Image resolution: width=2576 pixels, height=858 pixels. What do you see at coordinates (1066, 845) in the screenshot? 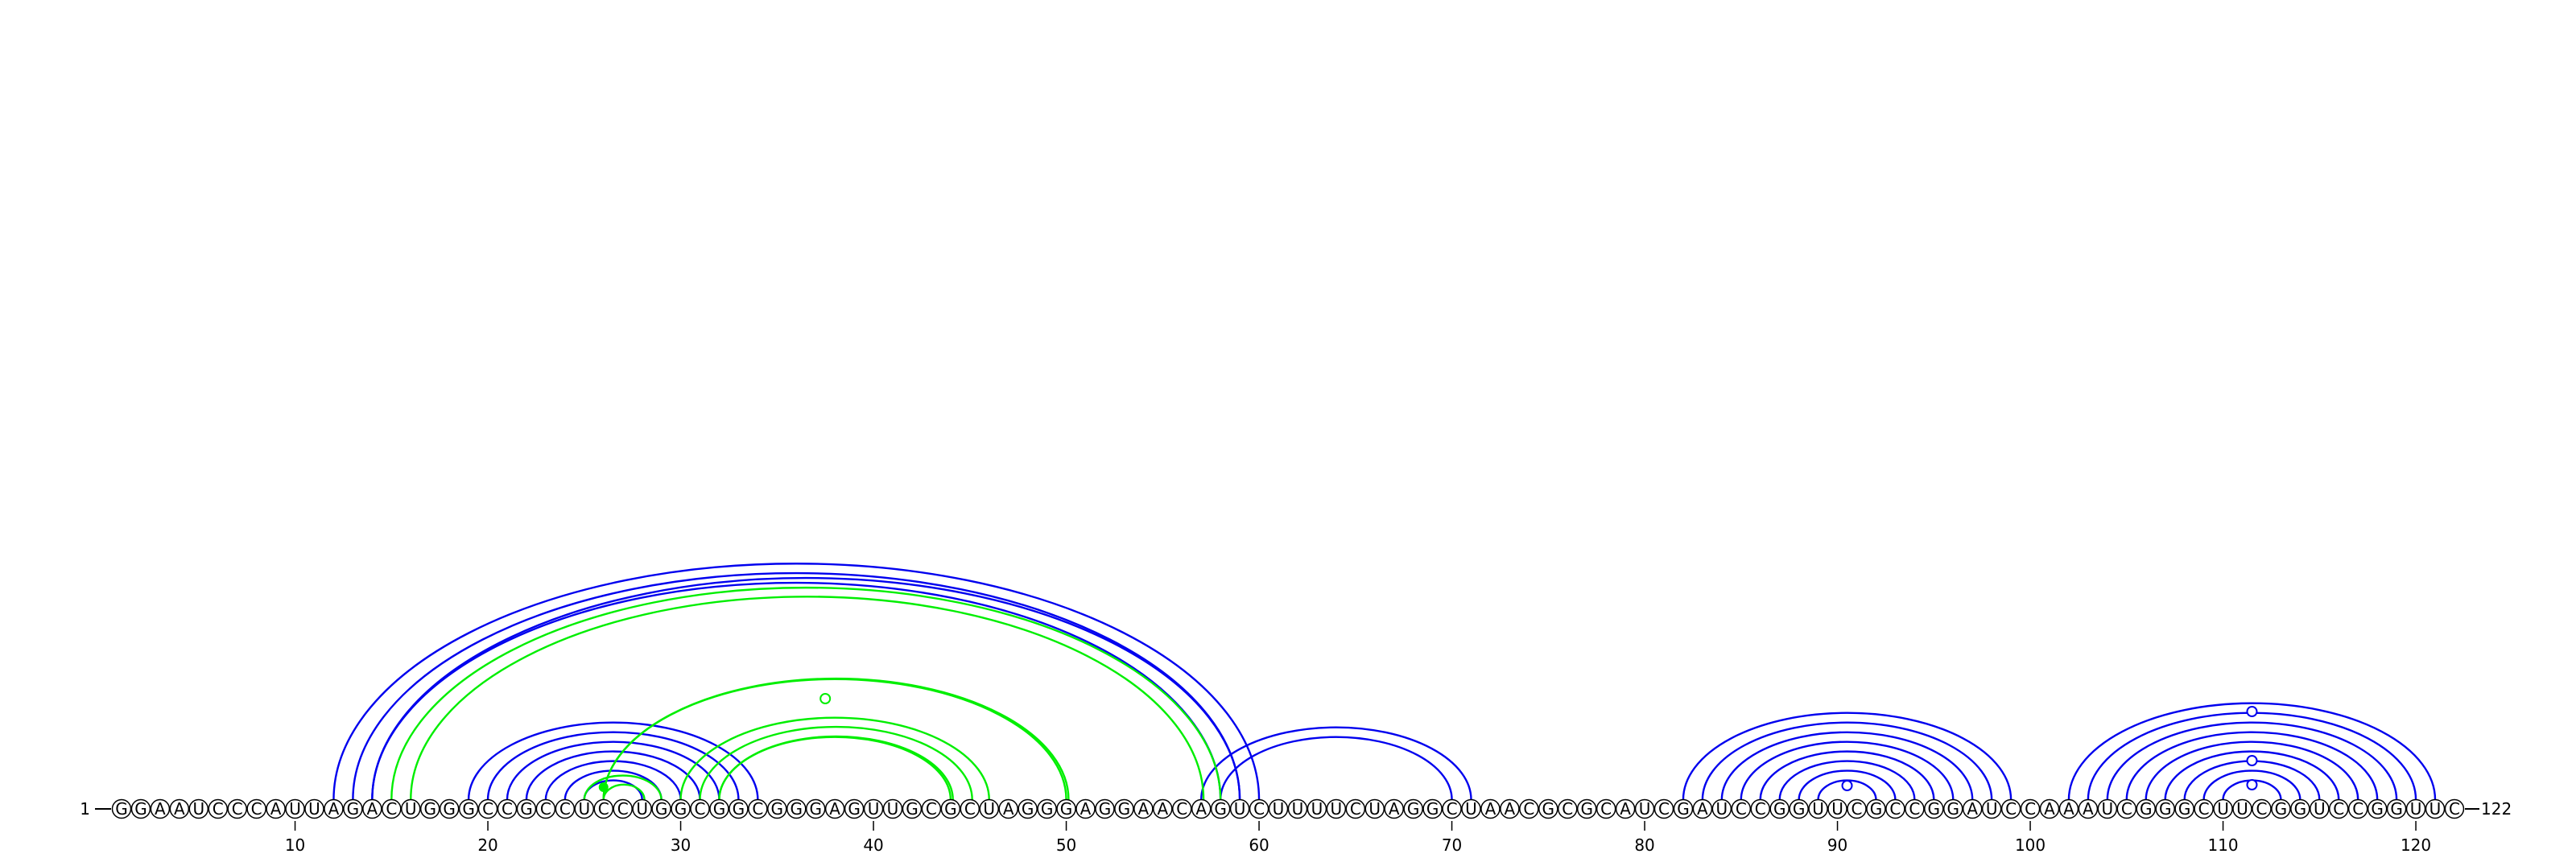
I see `tick-label: 50` at bounding box center [1066, 845].